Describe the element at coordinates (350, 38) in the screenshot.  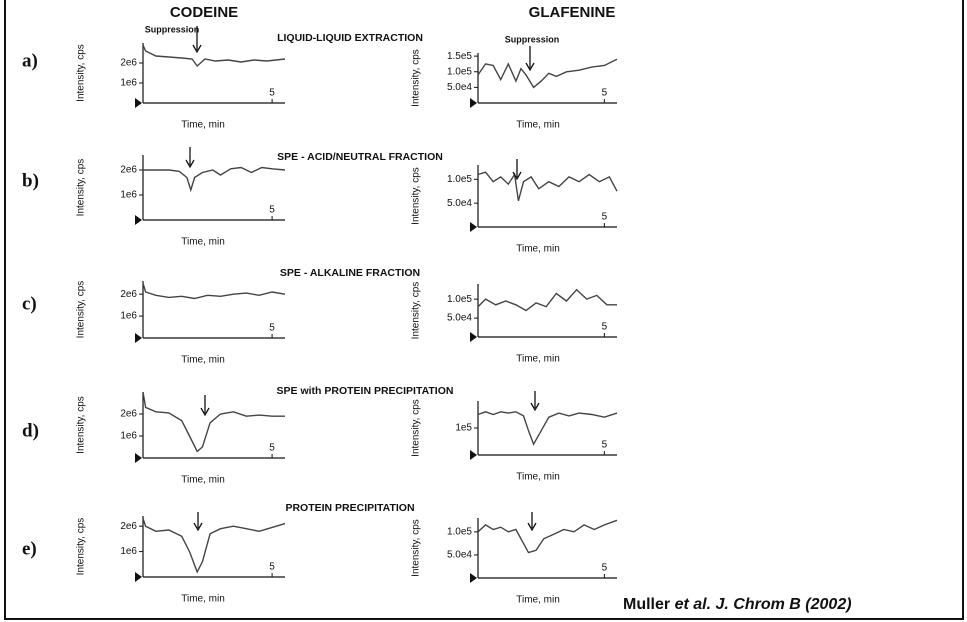
I see `section-title: LIQUID-LIQUID EXTRACTION` at that location.